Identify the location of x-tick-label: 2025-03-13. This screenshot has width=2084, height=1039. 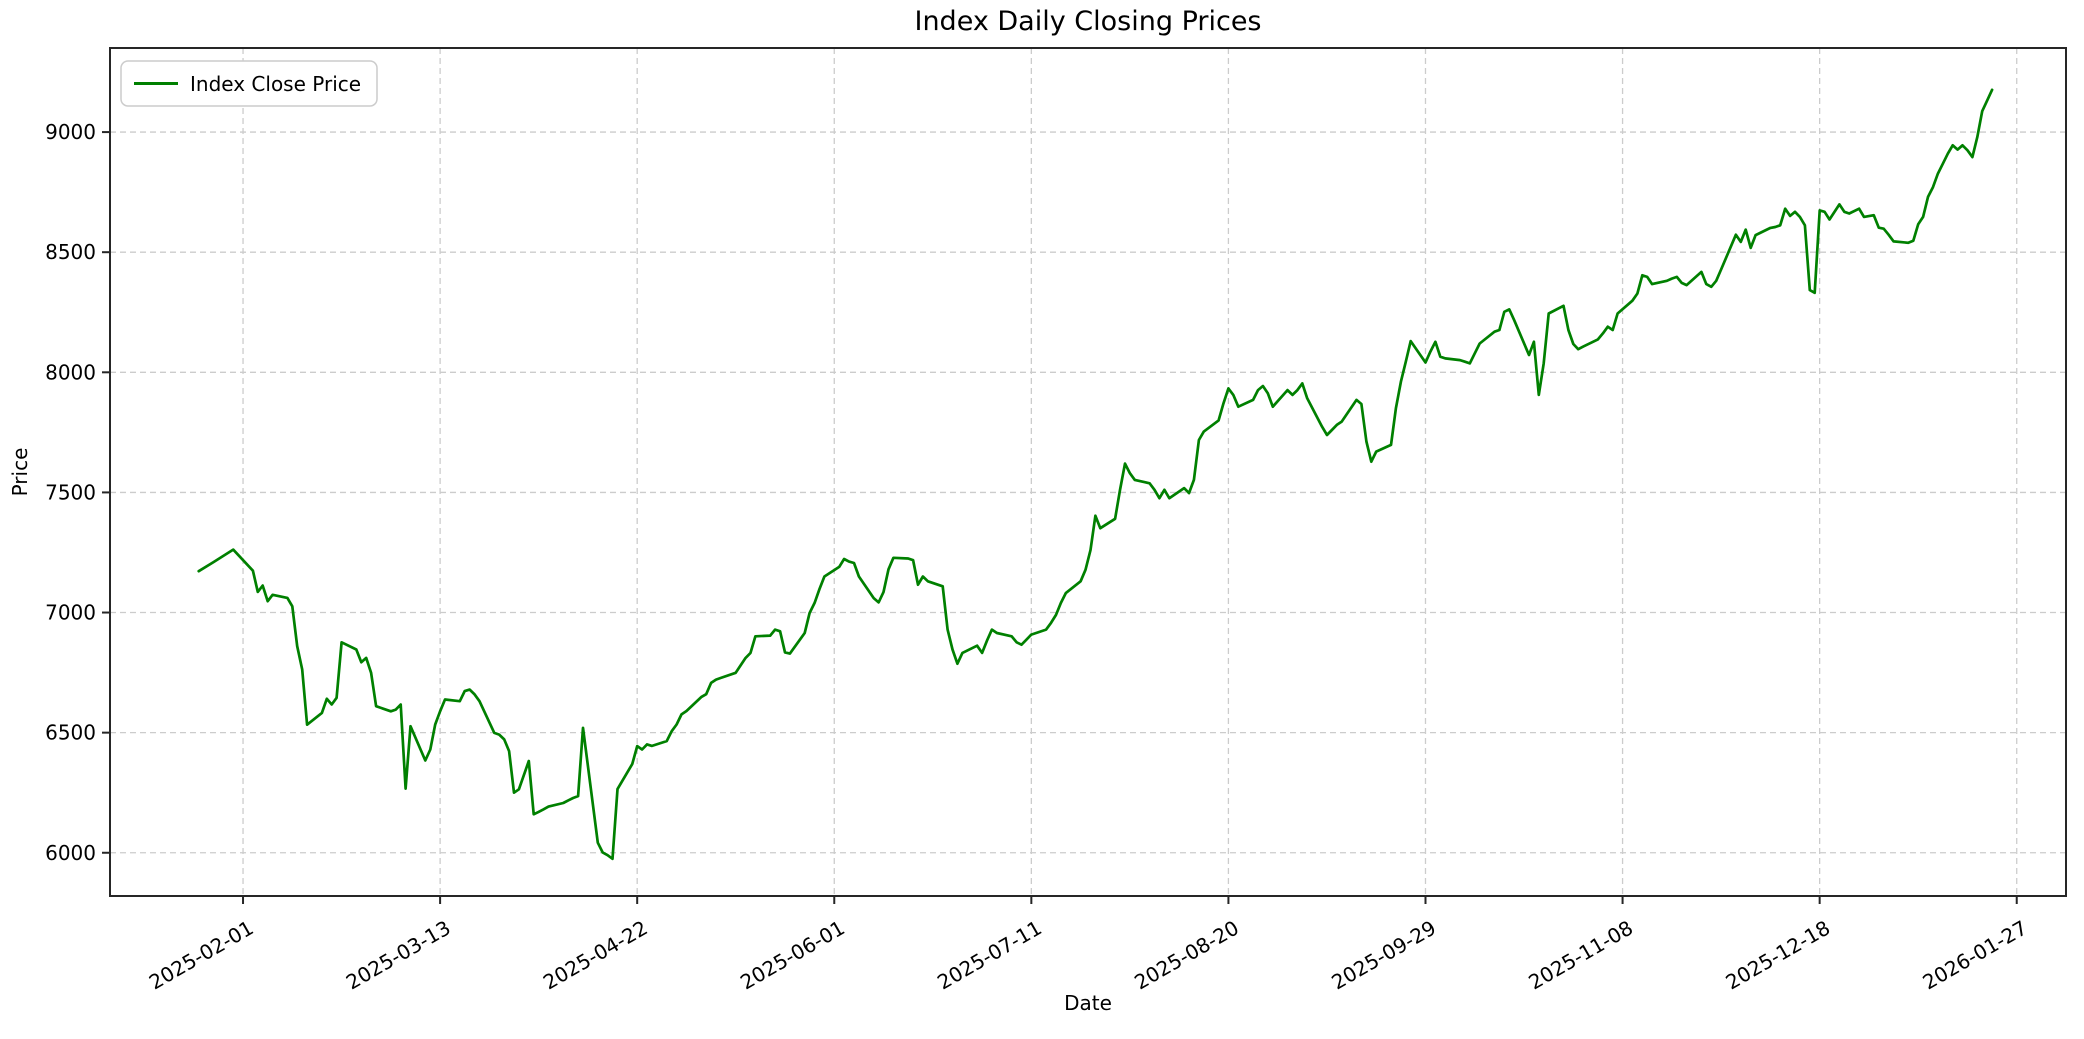
(398, 955).